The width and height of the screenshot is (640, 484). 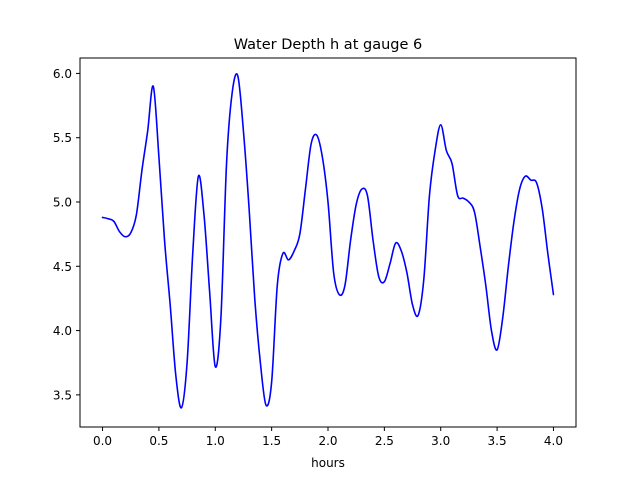 What do you see at coordinates (102, 441) in the screenshot?
I see `x-tick-label: 0.0` at bounding box center [102, 441].